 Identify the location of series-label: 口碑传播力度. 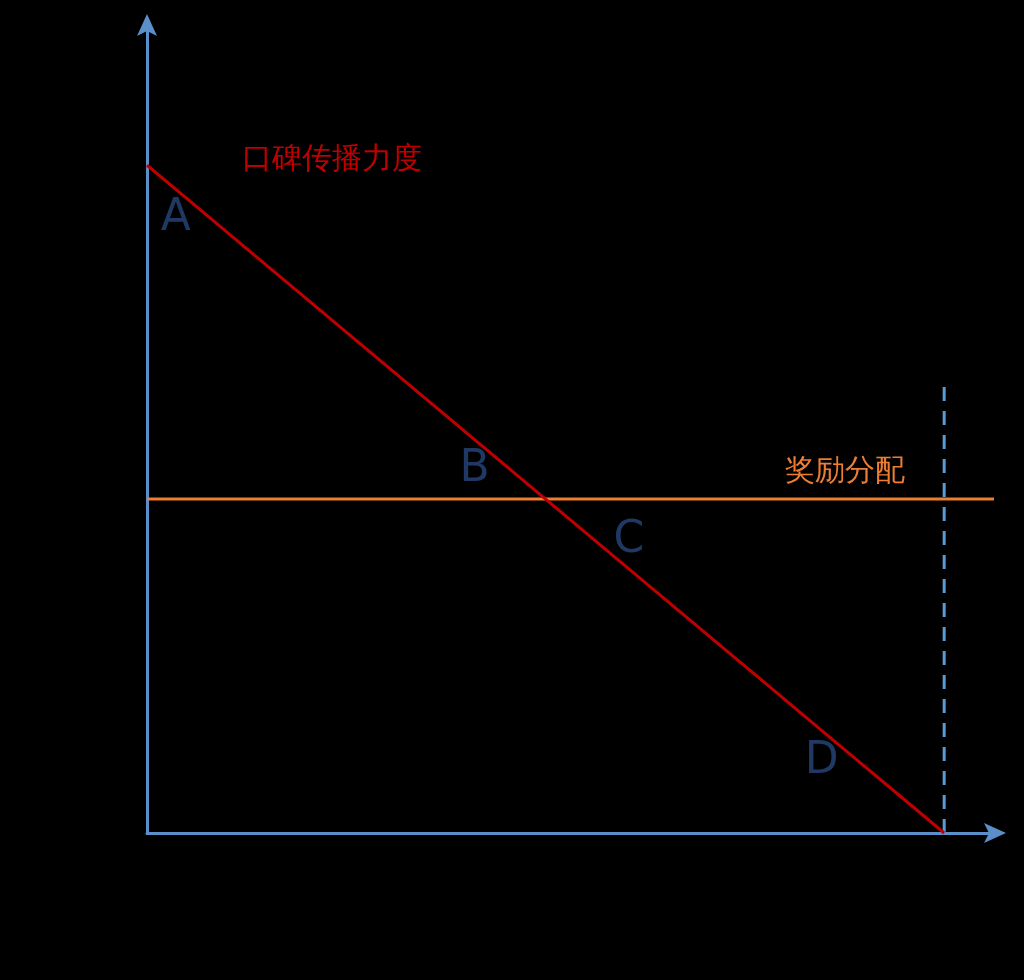
(332, 157).